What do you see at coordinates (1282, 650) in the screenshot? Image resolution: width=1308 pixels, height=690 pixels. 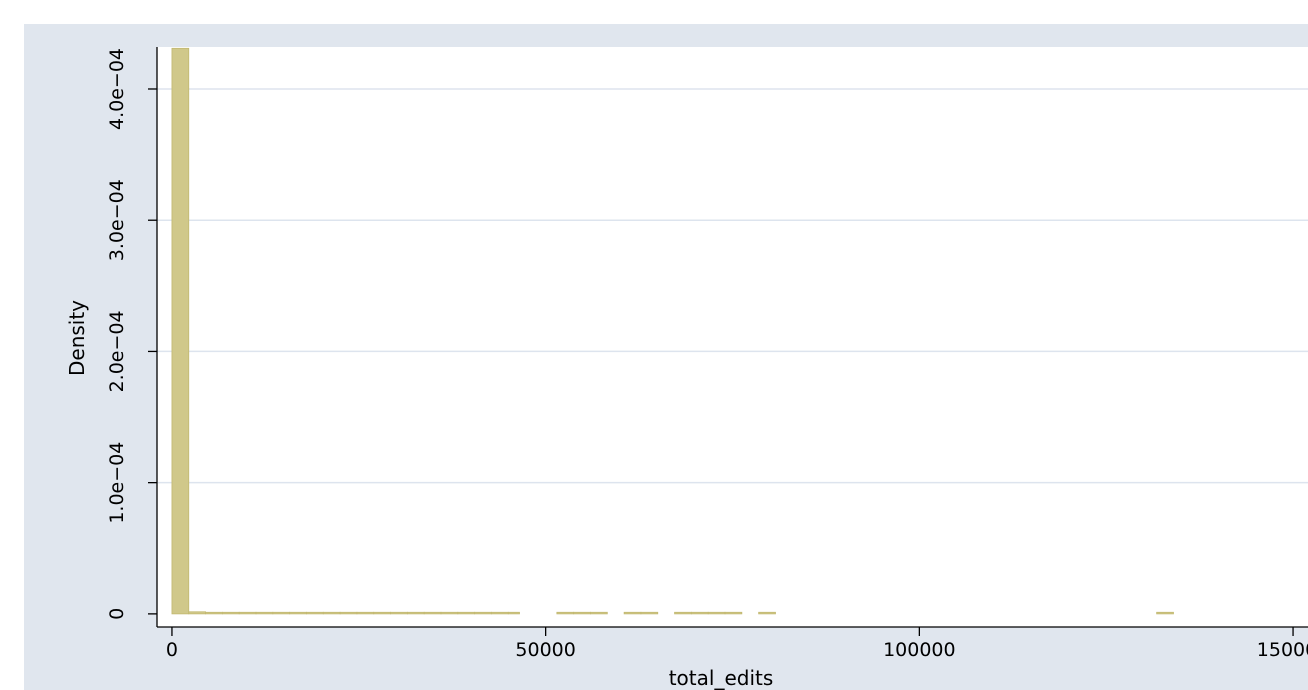 I see `x-tick-label: 150000` at bounding box center [1282, 650].